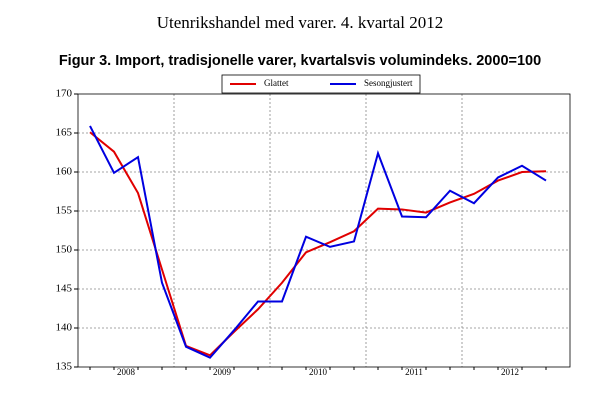 Image resolution: width=600 pixels, height=412 pixels. Describe the element at coordinates (64, 367) in the screenshot. I see `y-tick-label: 135` at that location.